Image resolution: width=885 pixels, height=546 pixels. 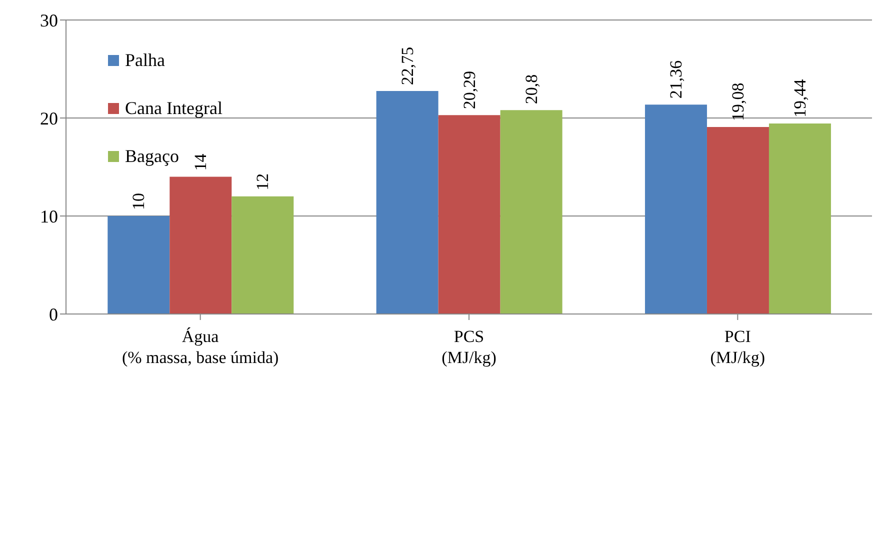 What do you see at coordinates (738, 102) in the screenshot?
I see `data-label: 19,08` at bounding box center [738, 102].